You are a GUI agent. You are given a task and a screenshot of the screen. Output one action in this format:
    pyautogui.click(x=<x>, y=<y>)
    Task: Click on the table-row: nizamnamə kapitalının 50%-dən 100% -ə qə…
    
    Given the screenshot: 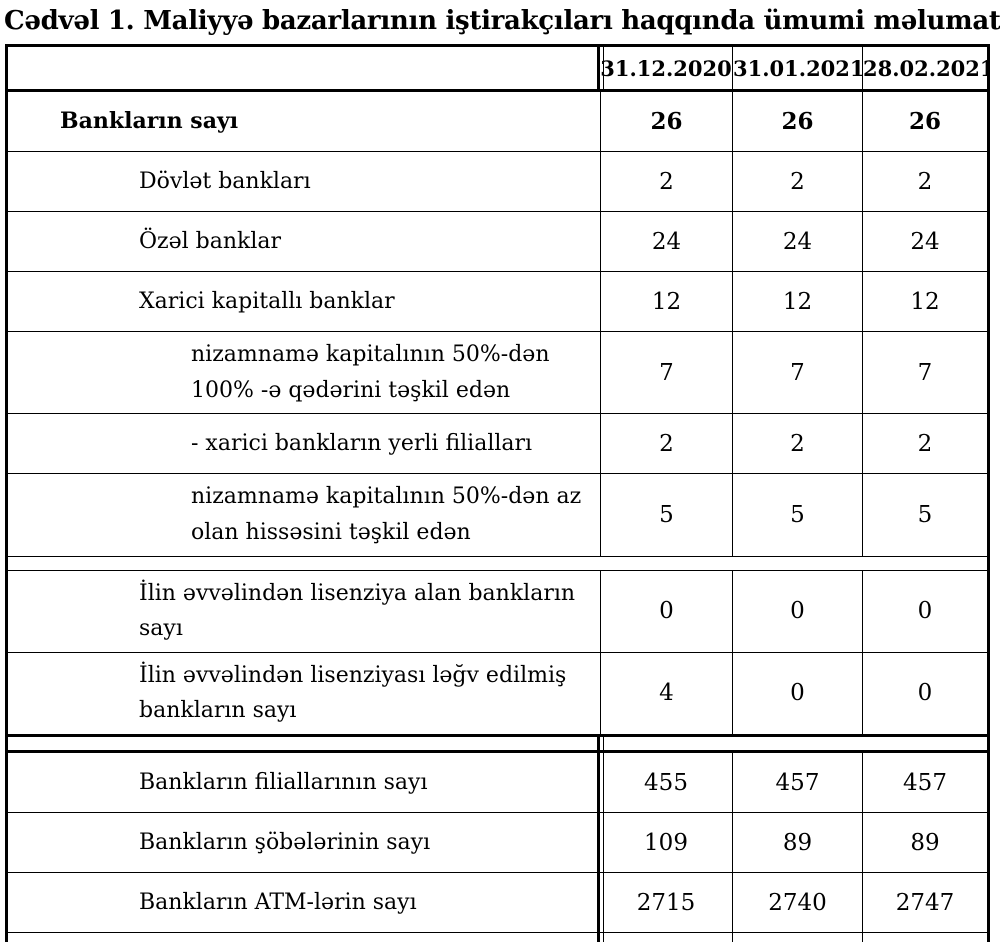 What is the action you would take?
    pyautogui.click(x=497, y=372)
    